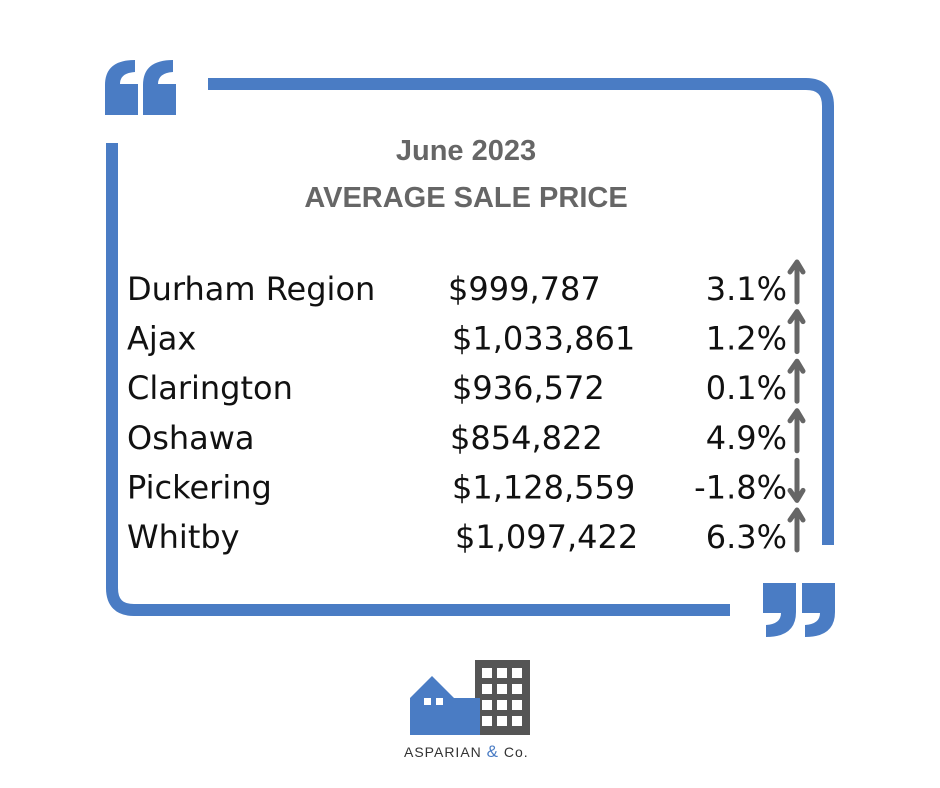 The height and width of the screenshot is (788, 940). I want to click on region: Ajax, so click(161, 339).